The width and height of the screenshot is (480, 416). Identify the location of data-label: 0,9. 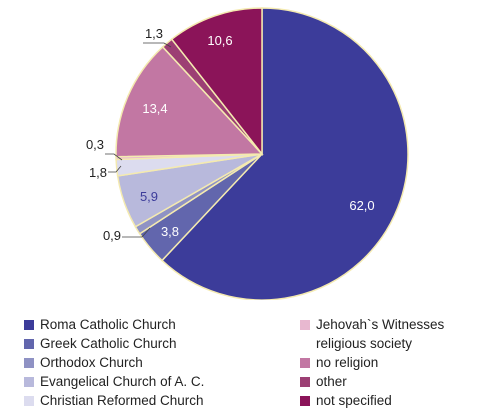
(112, 235).